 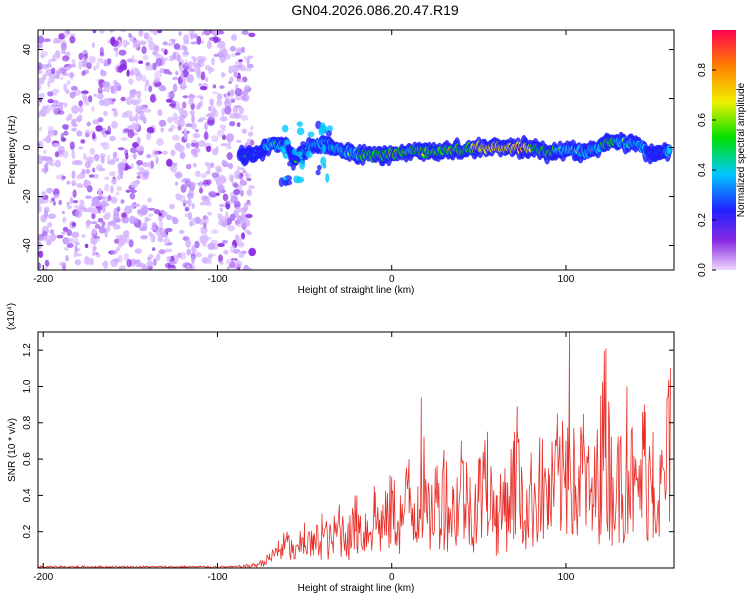 What do you see at coordinates (27, 50) in the screenshot?
I see `y-tick-label: 40` at bounding box center [27, 50].